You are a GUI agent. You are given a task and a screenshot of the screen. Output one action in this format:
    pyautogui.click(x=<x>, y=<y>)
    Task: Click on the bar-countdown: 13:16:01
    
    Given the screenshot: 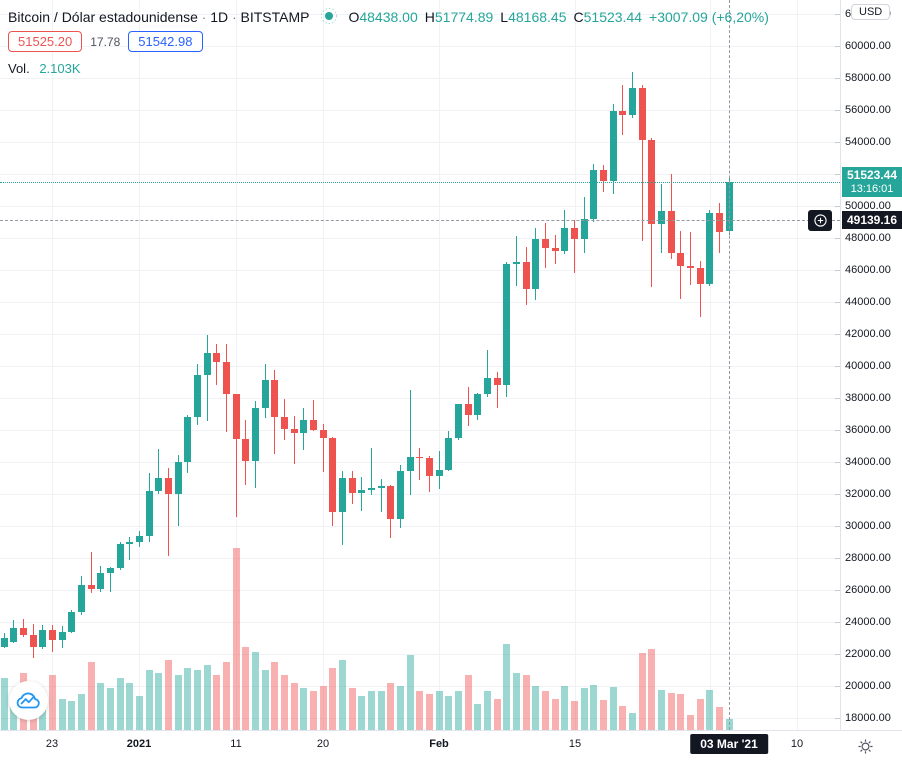 What is the action you would take?
    pyautogui.click(x=872, y=189)
    